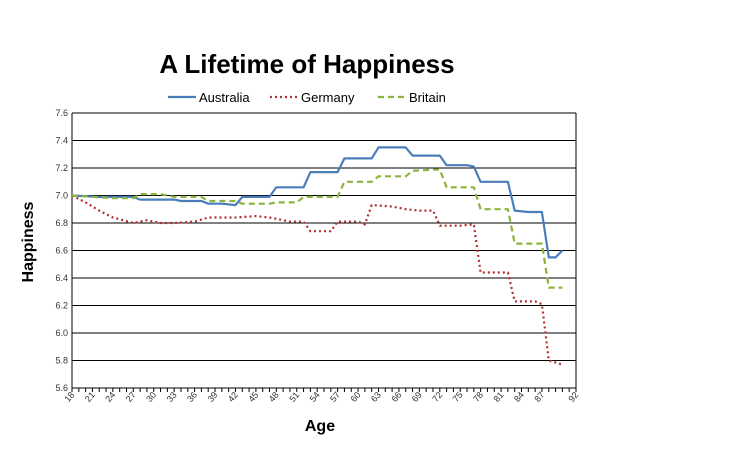 This screenshot has width=754, height=462. I want to click on x-tick-label: 87, so click(539, 397).